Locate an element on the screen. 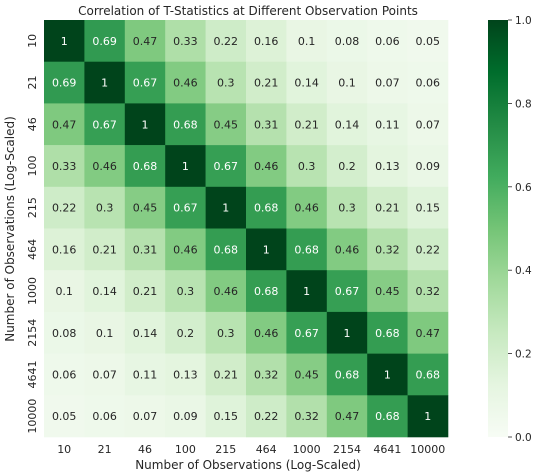 This screenshot has height=474, width=540. colorbar-ticks: 0.0 0.2 0.4 0.6 0.8 1.0 is located at coordinates (520, 229).